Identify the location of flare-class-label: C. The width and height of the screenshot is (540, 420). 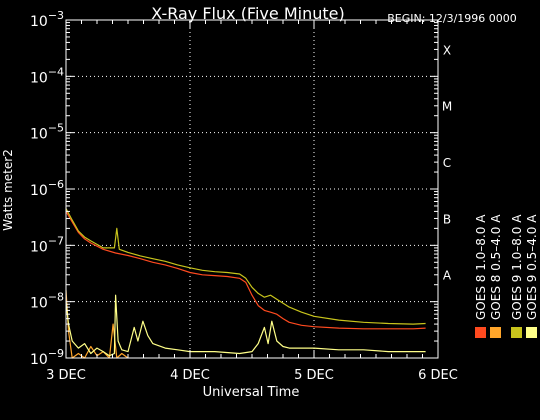
(447, 163).